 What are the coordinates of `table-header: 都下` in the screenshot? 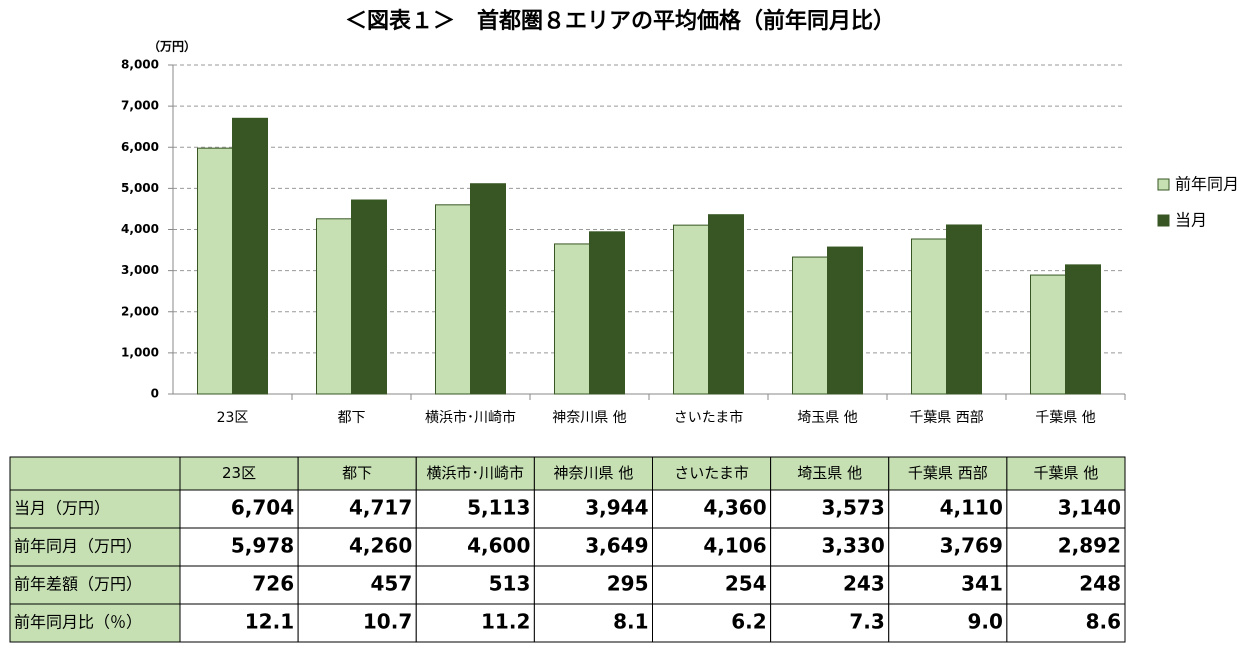 It's located at (357, 473).